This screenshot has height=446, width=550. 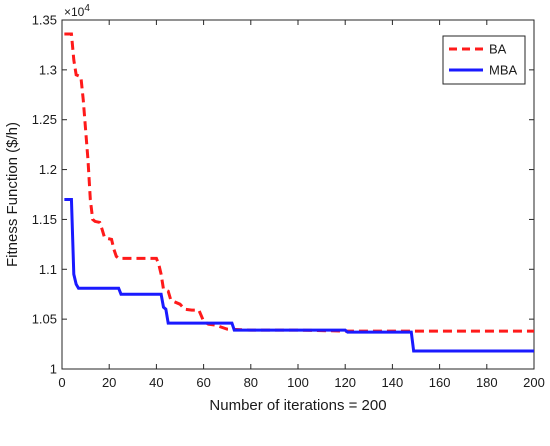 What do you see at coordinates (12, 194) in the screenshot?
I see `y-axis-title: Fitness Function ($/h)` at bounding box center [12, 194].